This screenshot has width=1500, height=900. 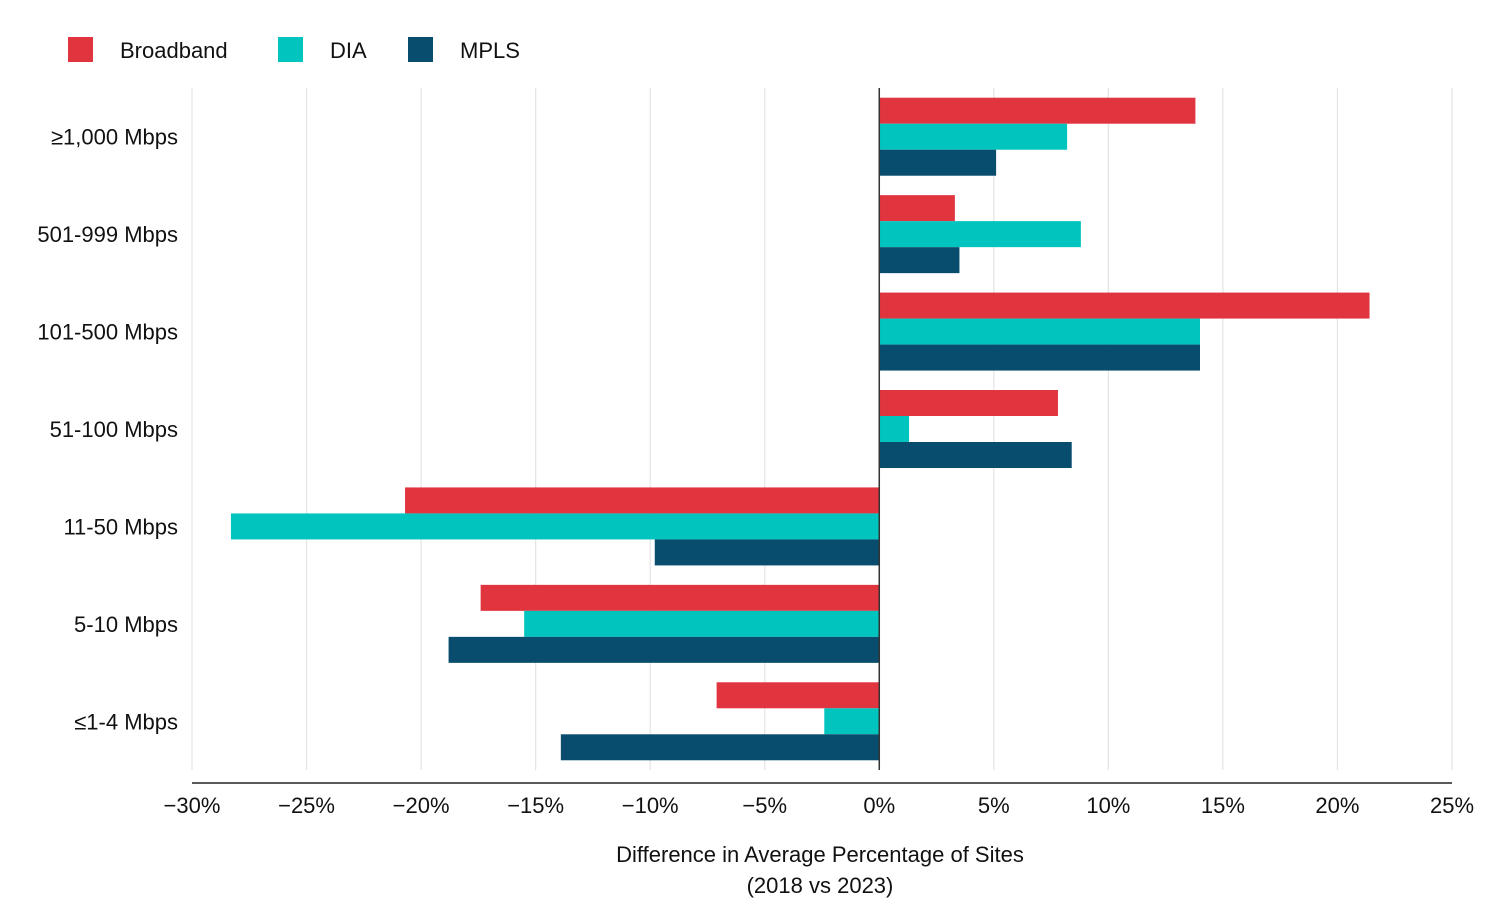 I want to click on x-tick-label: 15%, so click(x=1223, y=805).